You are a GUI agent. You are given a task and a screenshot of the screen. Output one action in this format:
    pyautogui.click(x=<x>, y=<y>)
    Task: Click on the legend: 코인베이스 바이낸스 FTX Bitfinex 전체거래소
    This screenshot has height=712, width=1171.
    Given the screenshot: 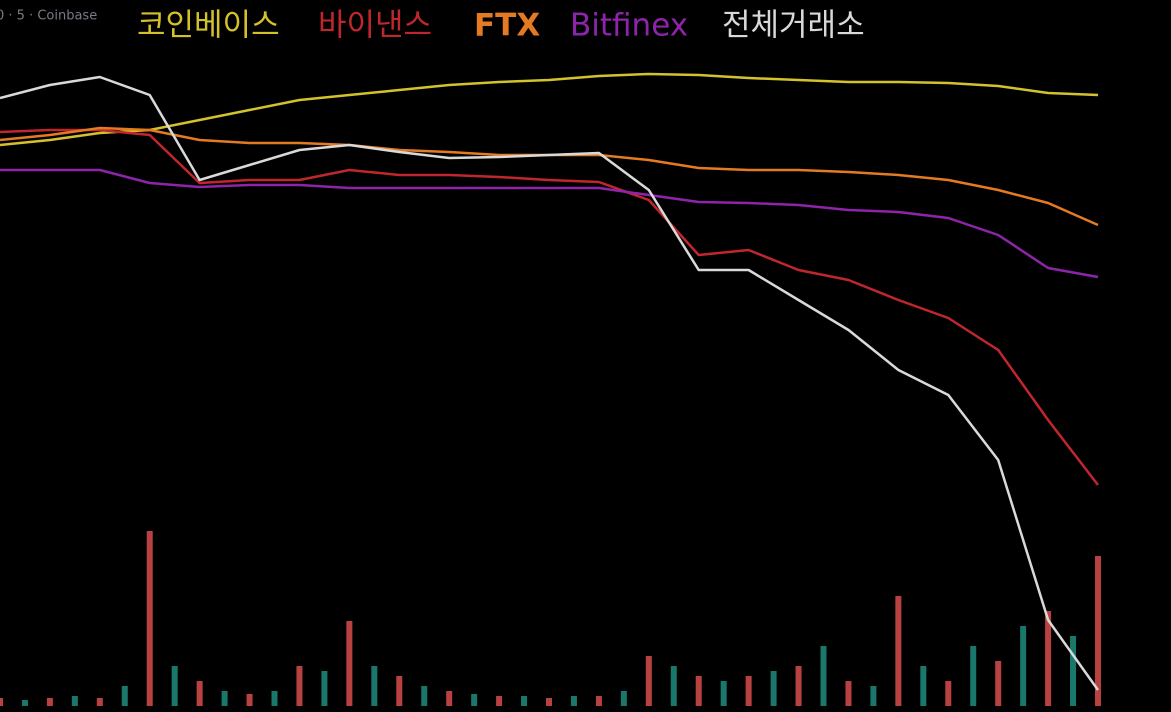 What is the action you would take?
    pyautogui.click(x=501, y=26)
    